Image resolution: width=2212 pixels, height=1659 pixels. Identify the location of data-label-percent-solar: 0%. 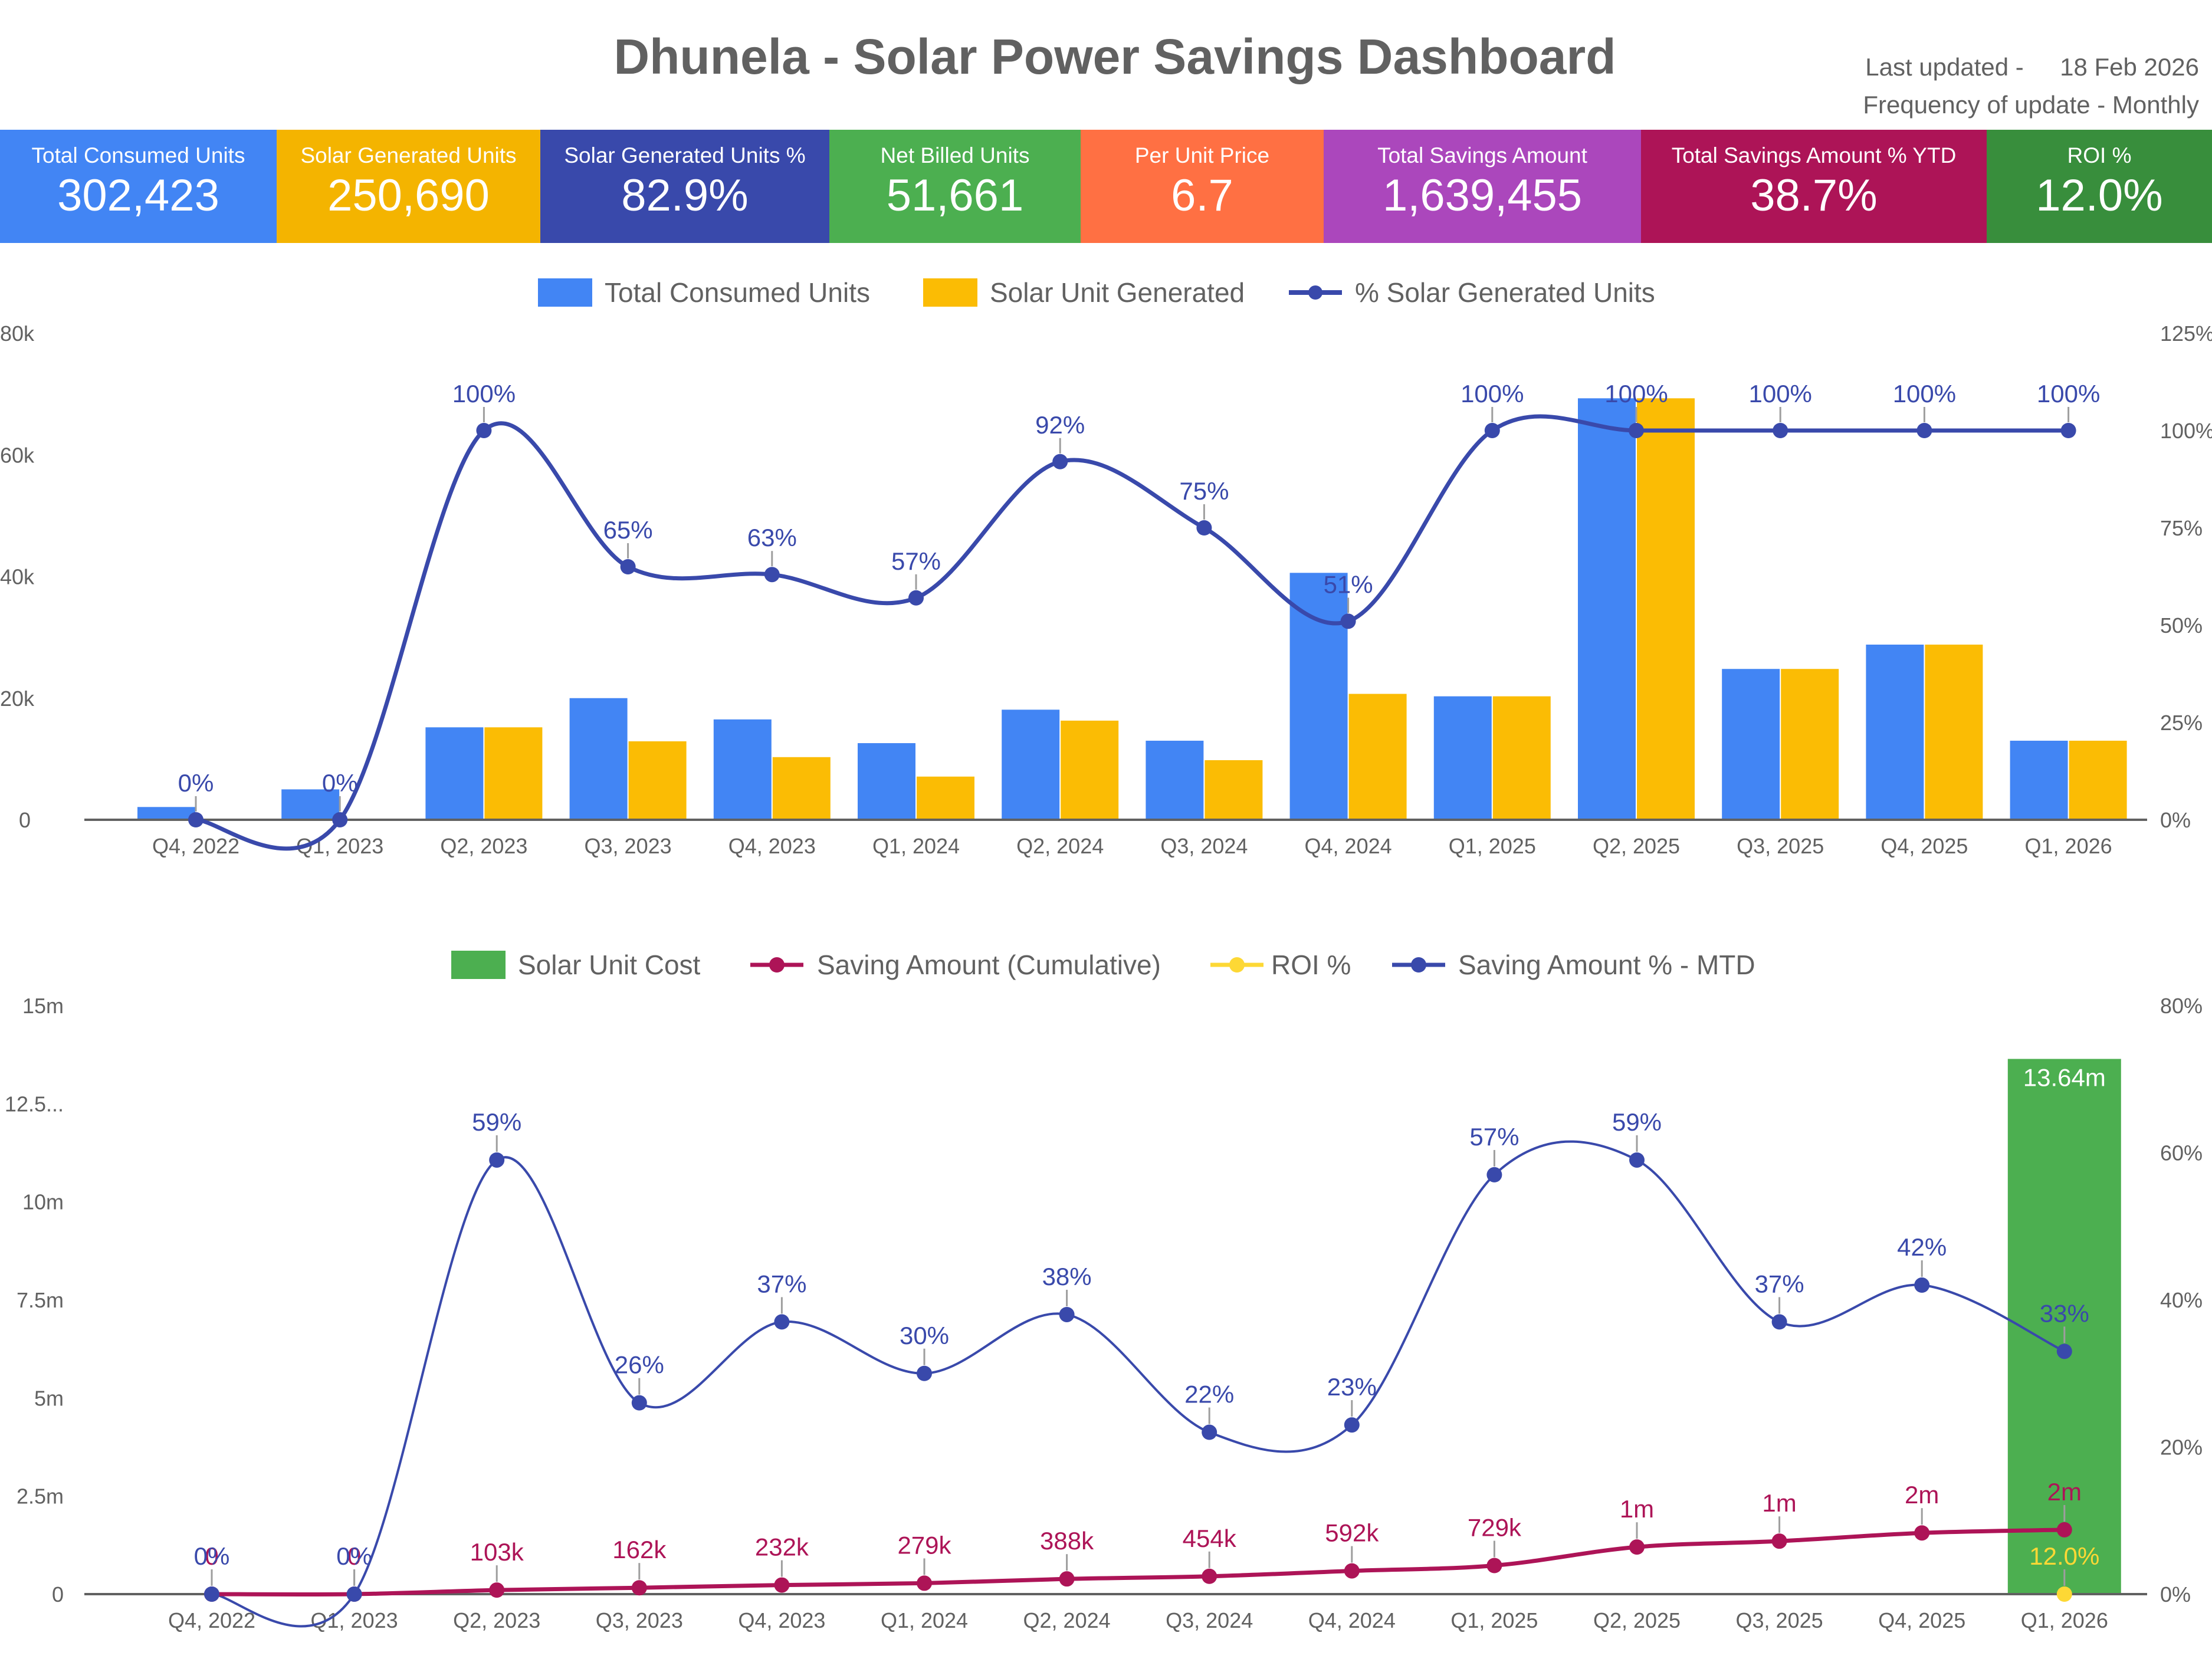
(196, 783).